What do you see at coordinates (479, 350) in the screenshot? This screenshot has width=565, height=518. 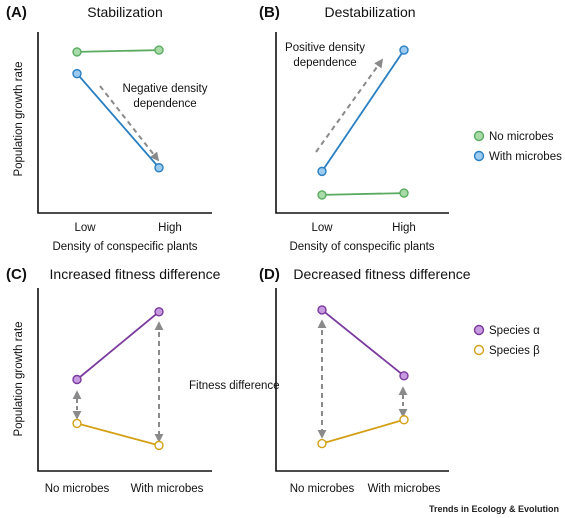 I see `legend-marker-species-beta` at bounding box center [479, 350].